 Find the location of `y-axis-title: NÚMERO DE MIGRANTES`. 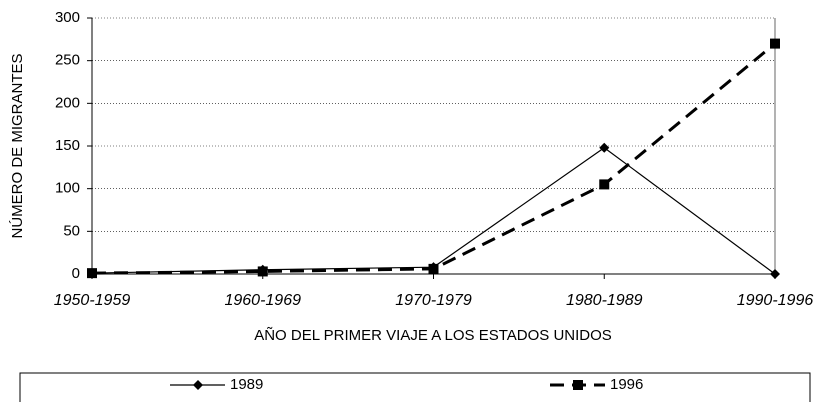

y-axis-title: NÚMERO DE MIGRANTES is located at coordinates (17, 145).